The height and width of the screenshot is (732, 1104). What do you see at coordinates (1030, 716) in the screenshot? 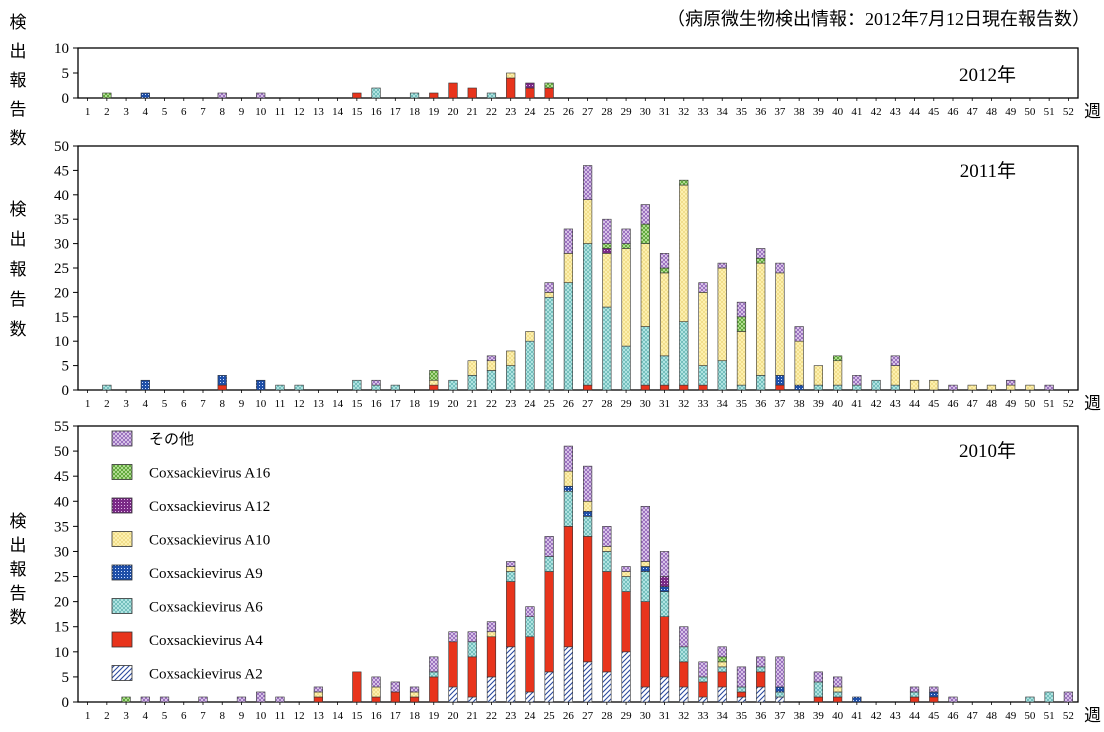
I see `x-tick-label: 50` at bounding box center [1030, 716].